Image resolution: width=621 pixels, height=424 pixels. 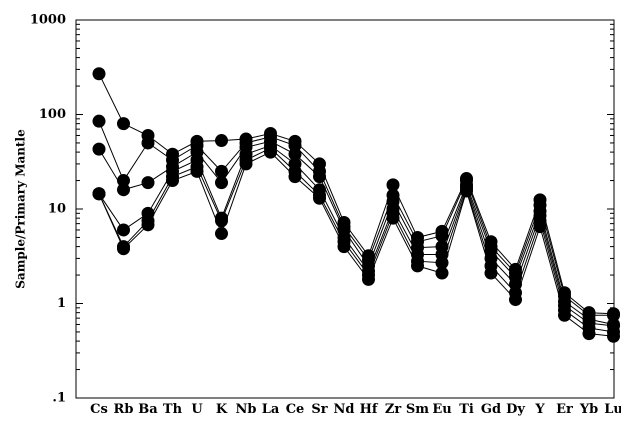 What do you see at coordinates (344, 409) in the screenshot?
I see `x-tick-label: Nd` at bounding box center [344, 409].